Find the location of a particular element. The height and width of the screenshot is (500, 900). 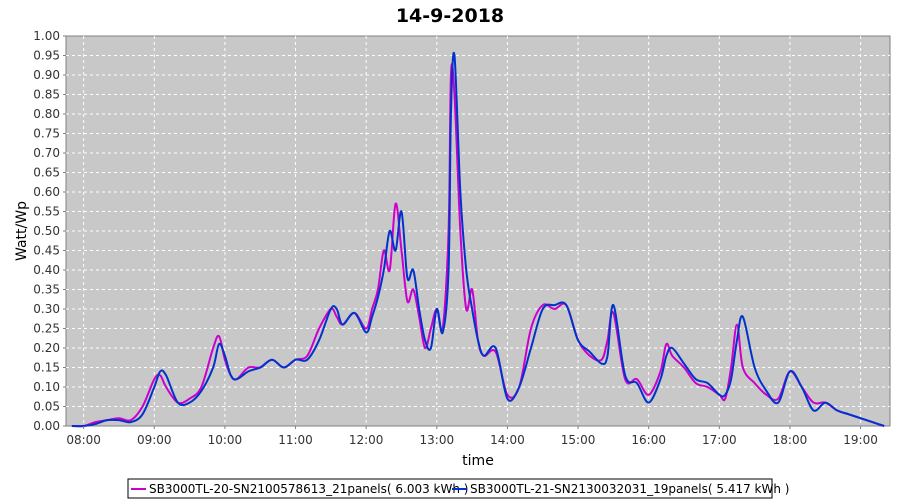

chart-title: 14-9-2018 is located at coordinates (450, 16).